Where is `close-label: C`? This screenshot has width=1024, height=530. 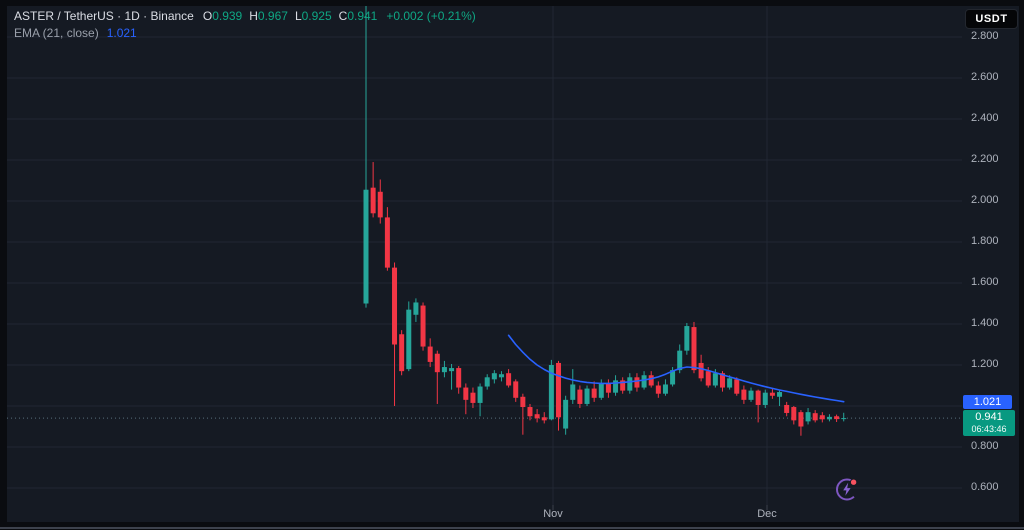
close-label: C is located at coordinates (343, 16).